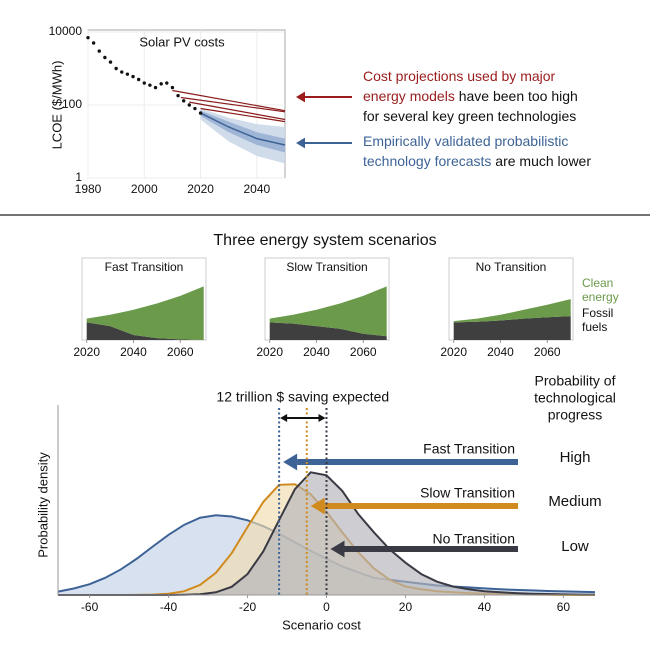 This screenshot has height=650, width=650. What do you see at coordinates (144, 267) in the screenshot?
I see `panel-title: Fast Transition` at bounding box center [144, 267].